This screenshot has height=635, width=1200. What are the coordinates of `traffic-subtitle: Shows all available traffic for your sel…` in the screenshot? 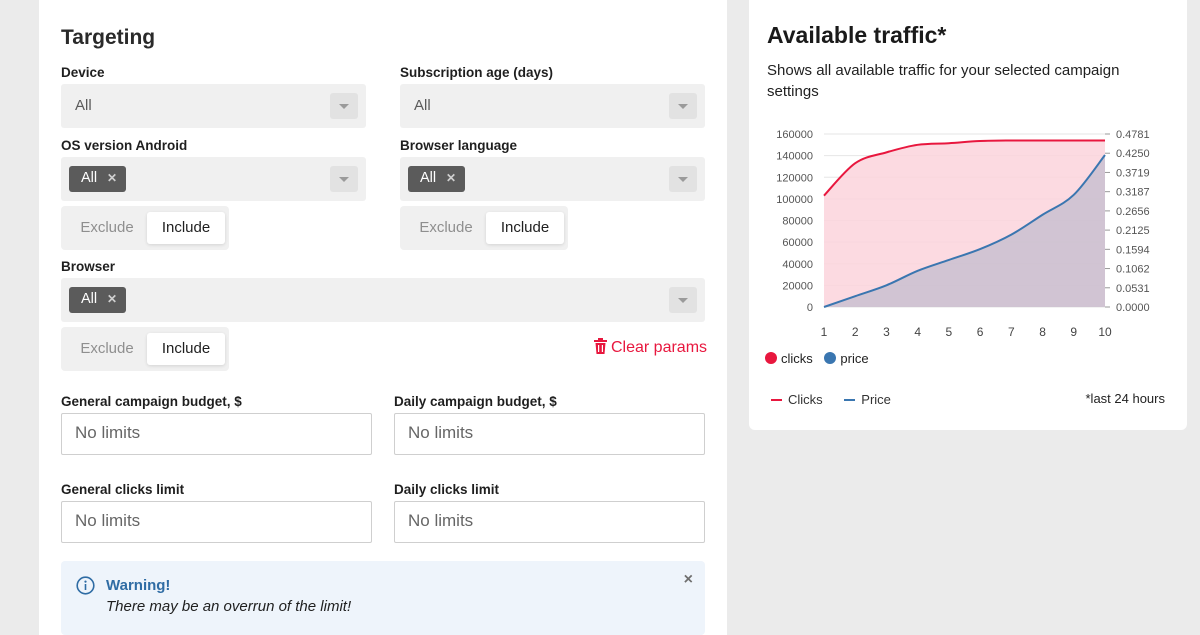 It's located at (943, 81).